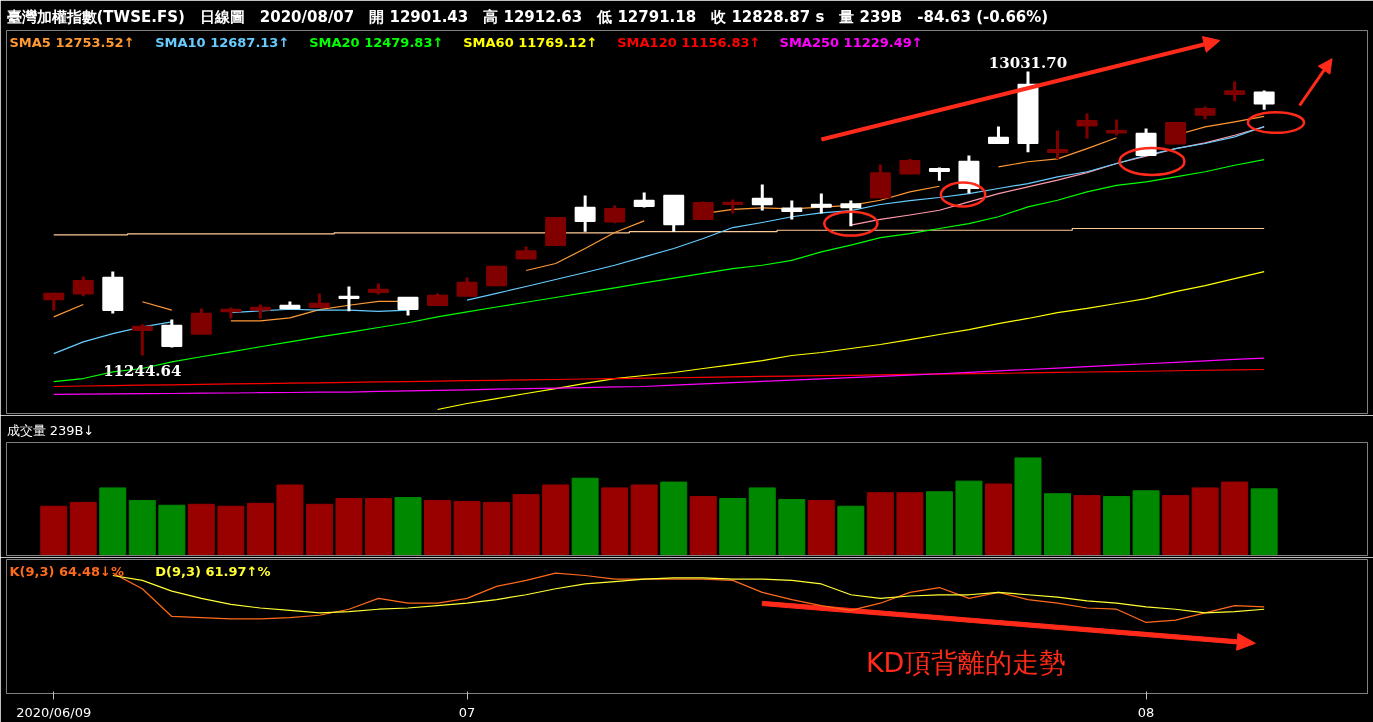 This screenshot has height=722, width=1373. I want to click on x-tick-label: 08, so click(1146, 712).